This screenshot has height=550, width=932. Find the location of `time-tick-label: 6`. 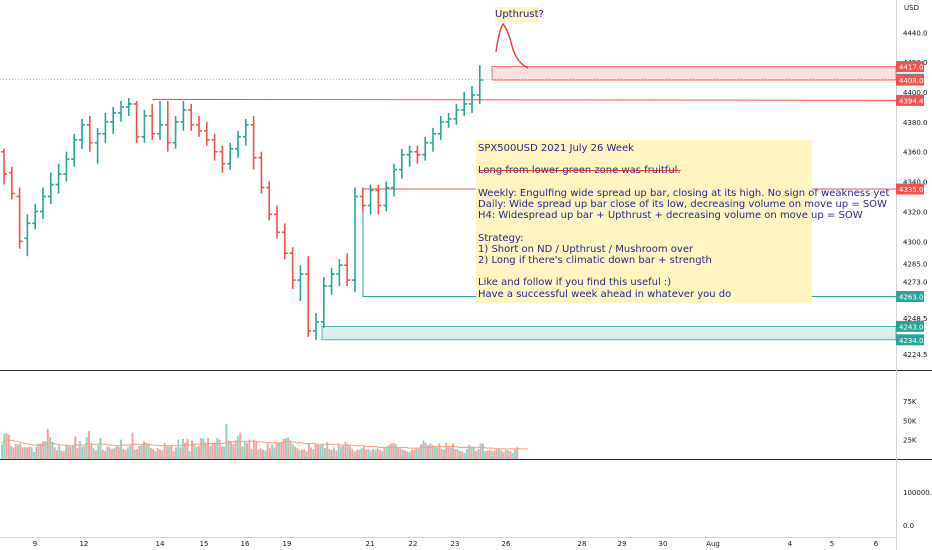

time-tick-label: 6 is located at coordinates (876, 544).